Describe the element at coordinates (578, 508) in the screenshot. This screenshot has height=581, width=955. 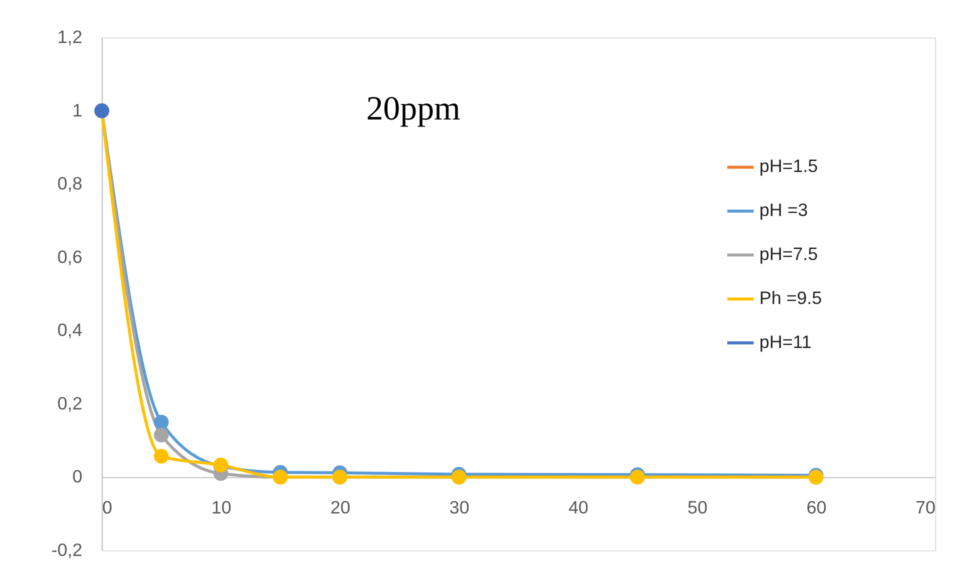
I see `x-tick-label: 40` at that location.